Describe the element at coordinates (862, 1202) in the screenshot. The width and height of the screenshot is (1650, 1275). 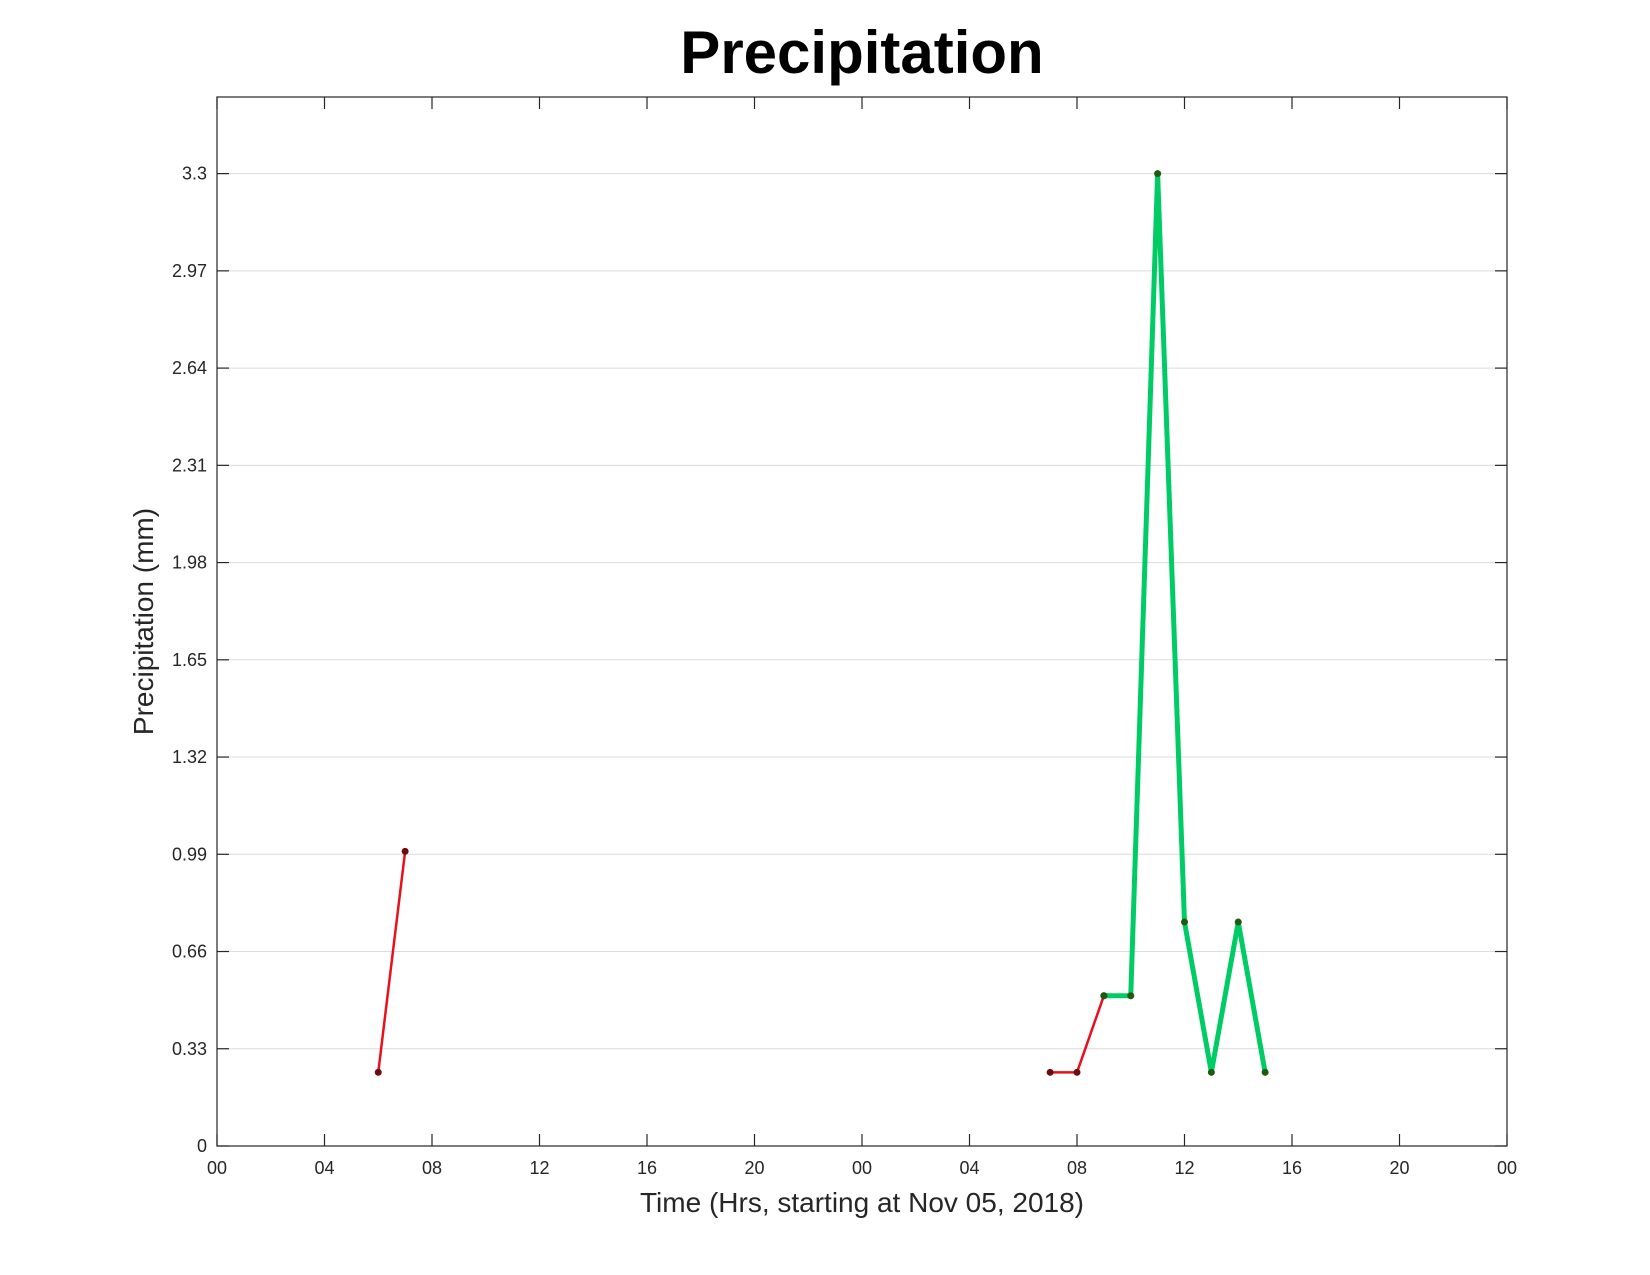
I see `x-axis-label: Time (Hrs, starting at Nov 05, 2018)` at that location.